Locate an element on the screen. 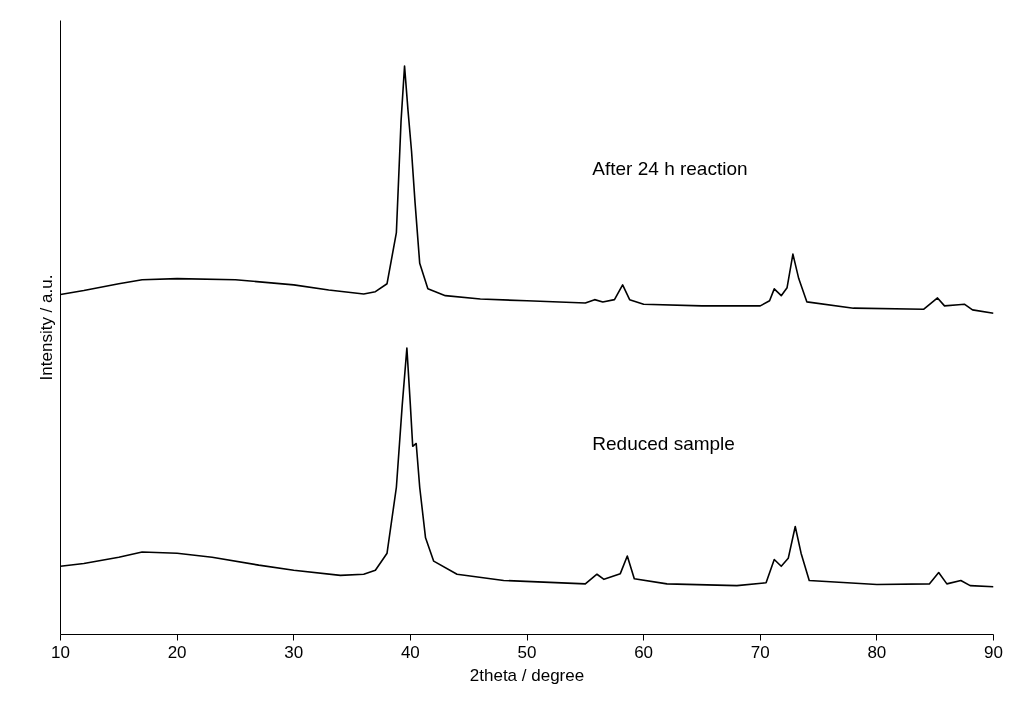 The height and width of the screenshot is (714, 1015). x-tick-label: 60 is located at coordinates (644, 652).